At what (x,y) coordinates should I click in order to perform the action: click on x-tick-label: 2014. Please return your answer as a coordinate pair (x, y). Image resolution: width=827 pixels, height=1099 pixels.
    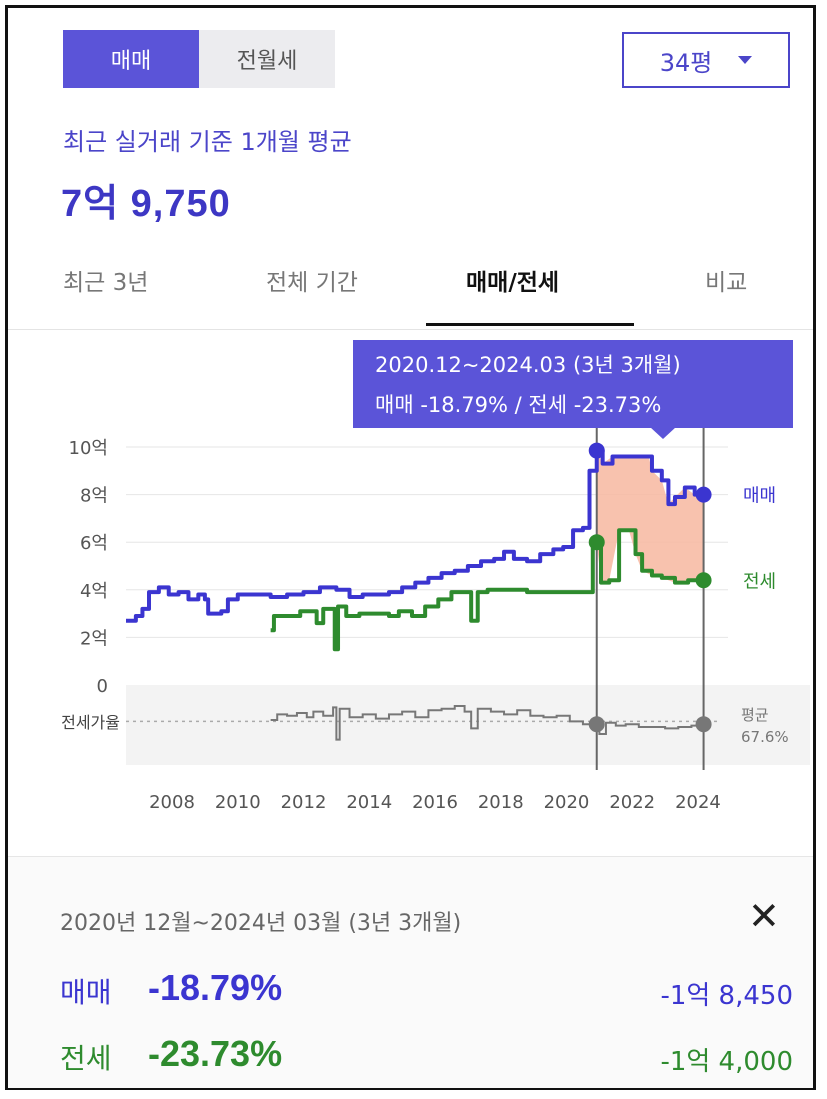
    Looking at the image, I should click on (369, 802).